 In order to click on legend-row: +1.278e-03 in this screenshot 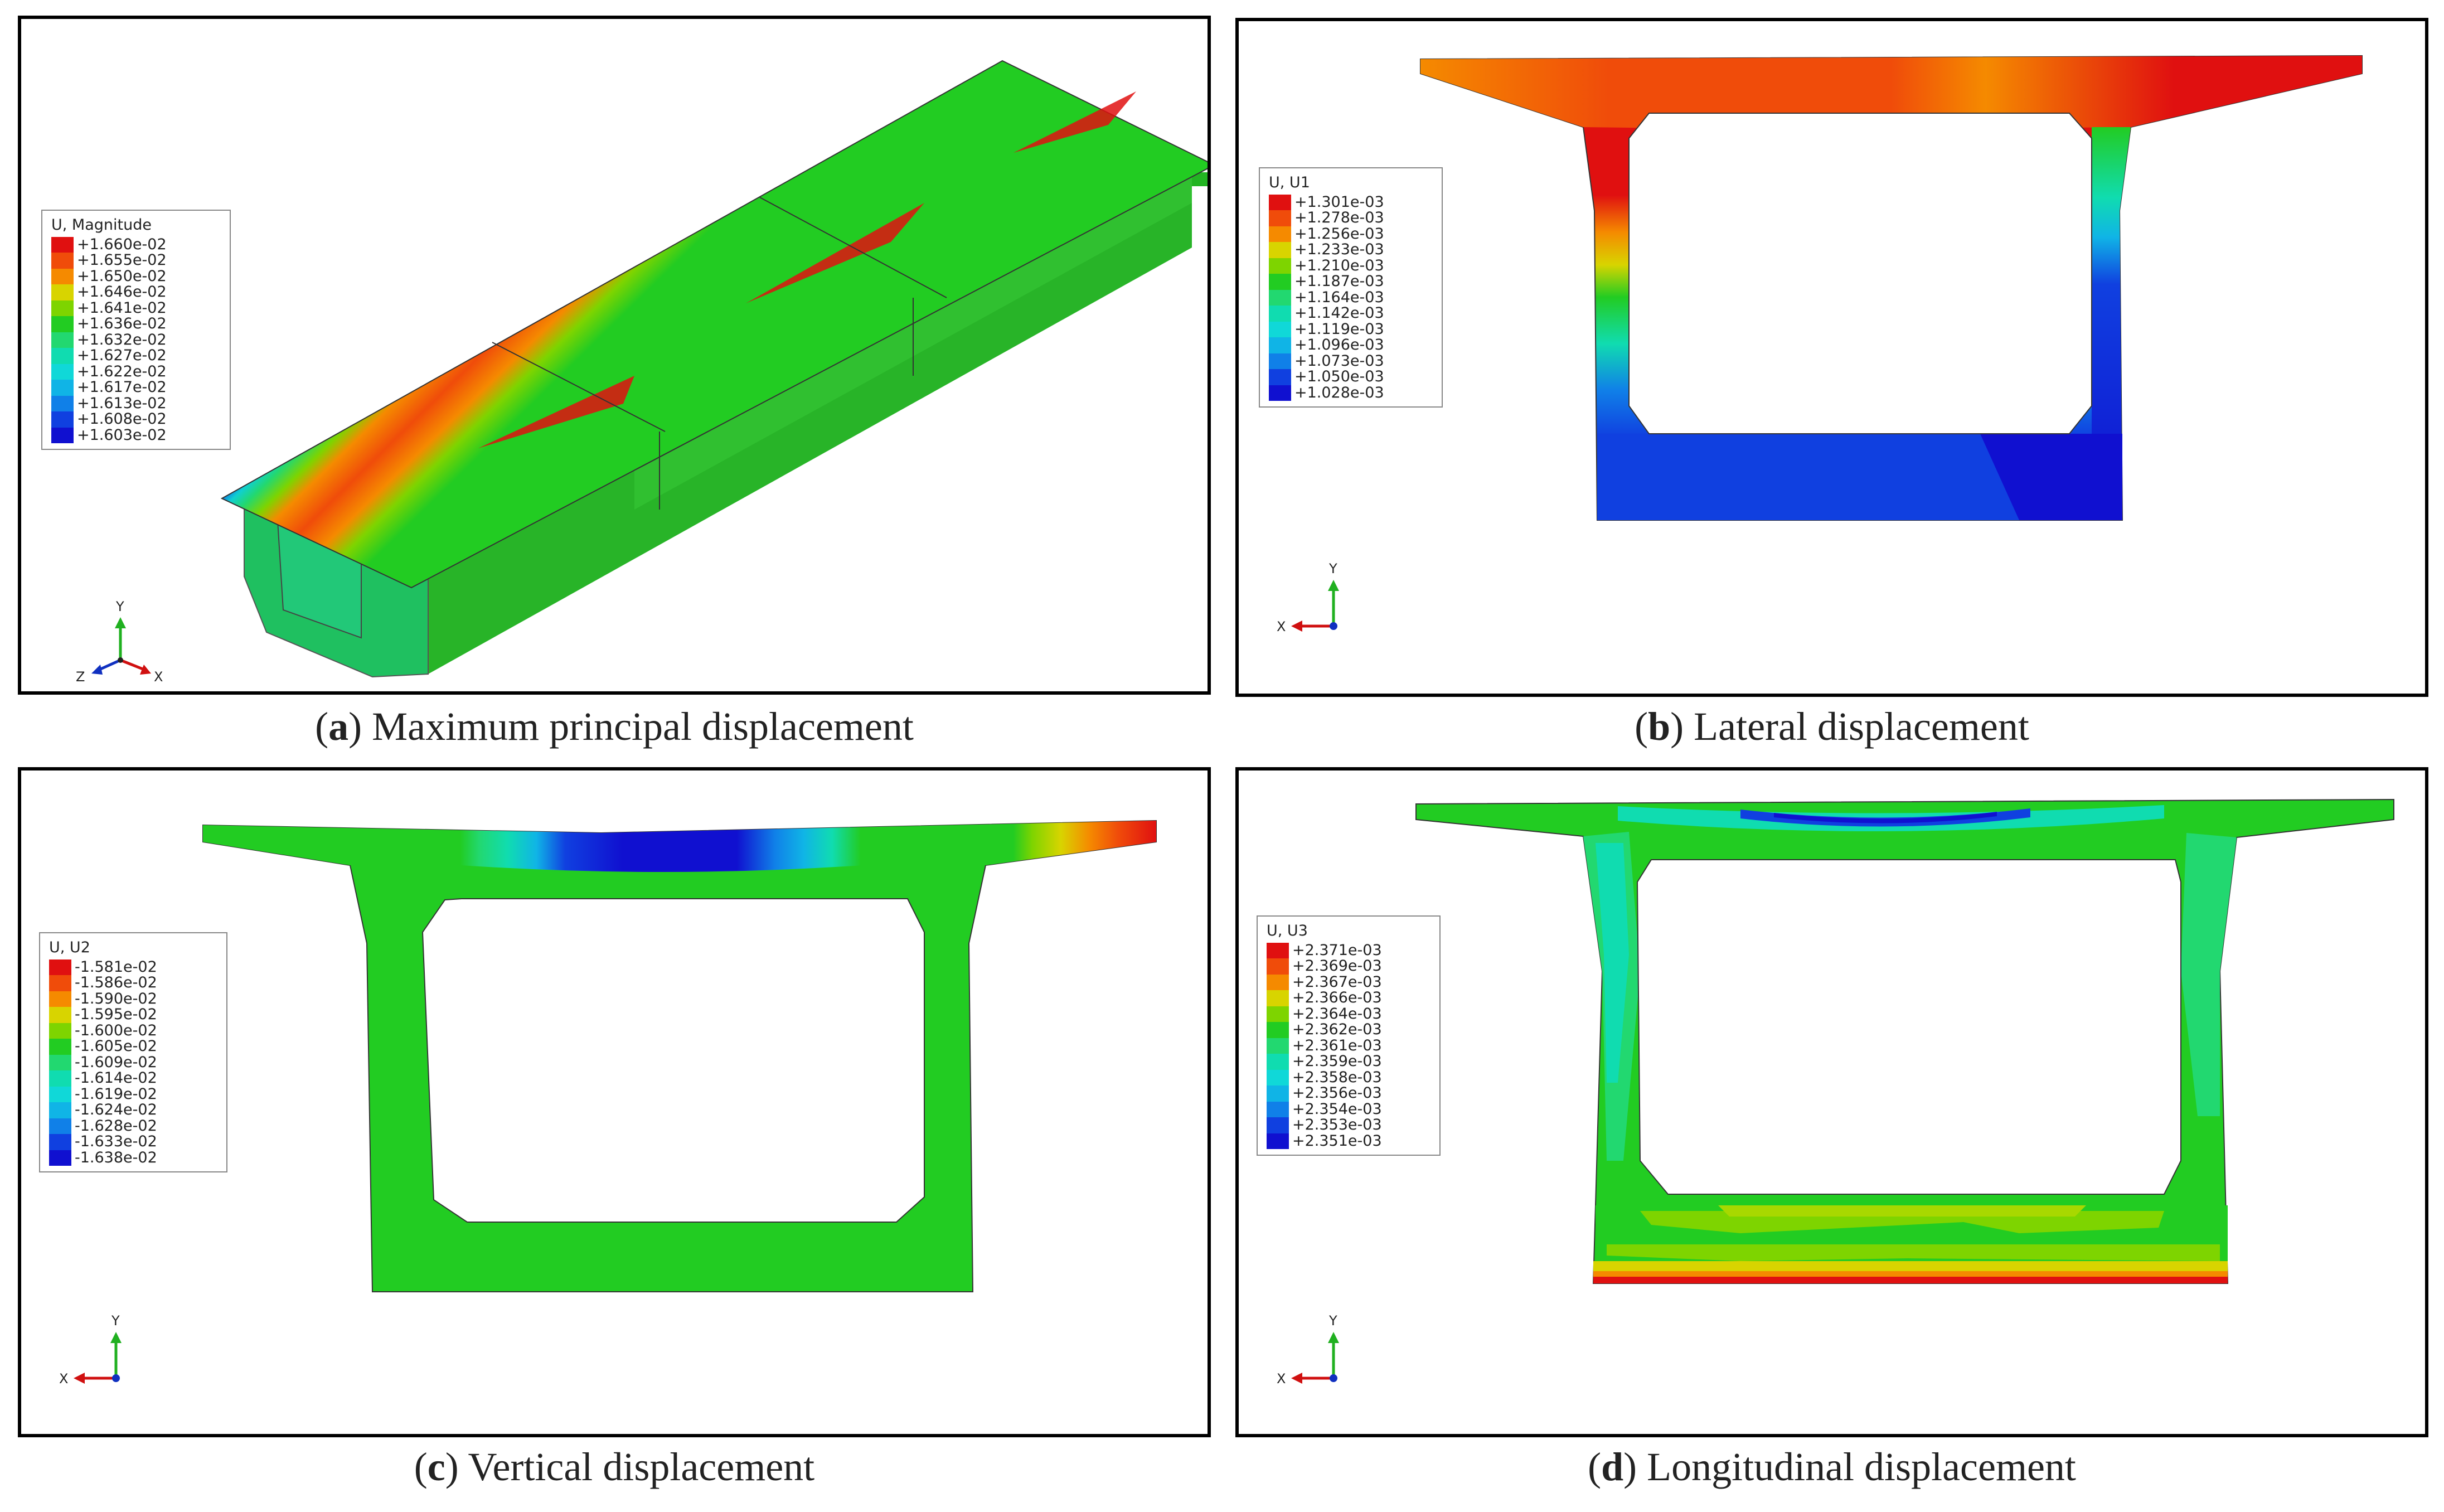, I will do `click(1351, 218)`.